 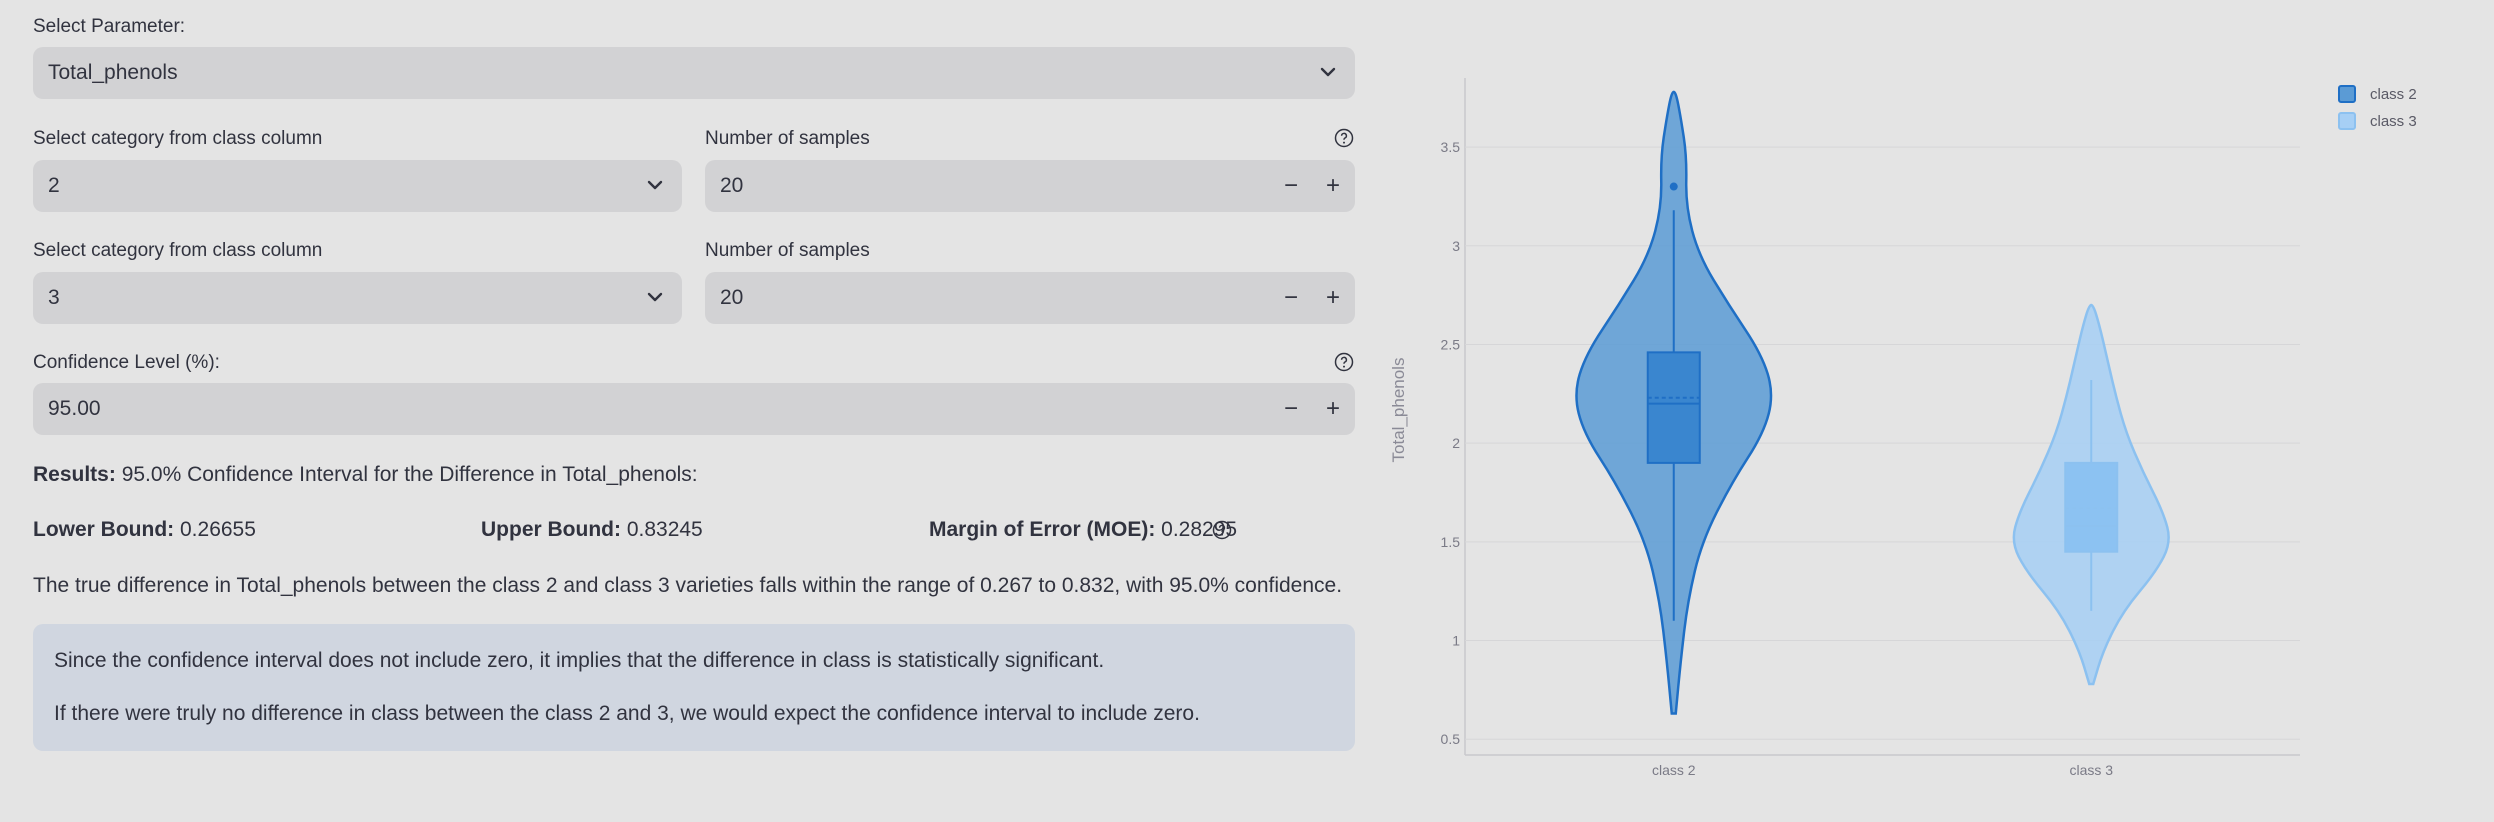 I want to click on samples1-input-value: 20, so click(x=732, y=185).